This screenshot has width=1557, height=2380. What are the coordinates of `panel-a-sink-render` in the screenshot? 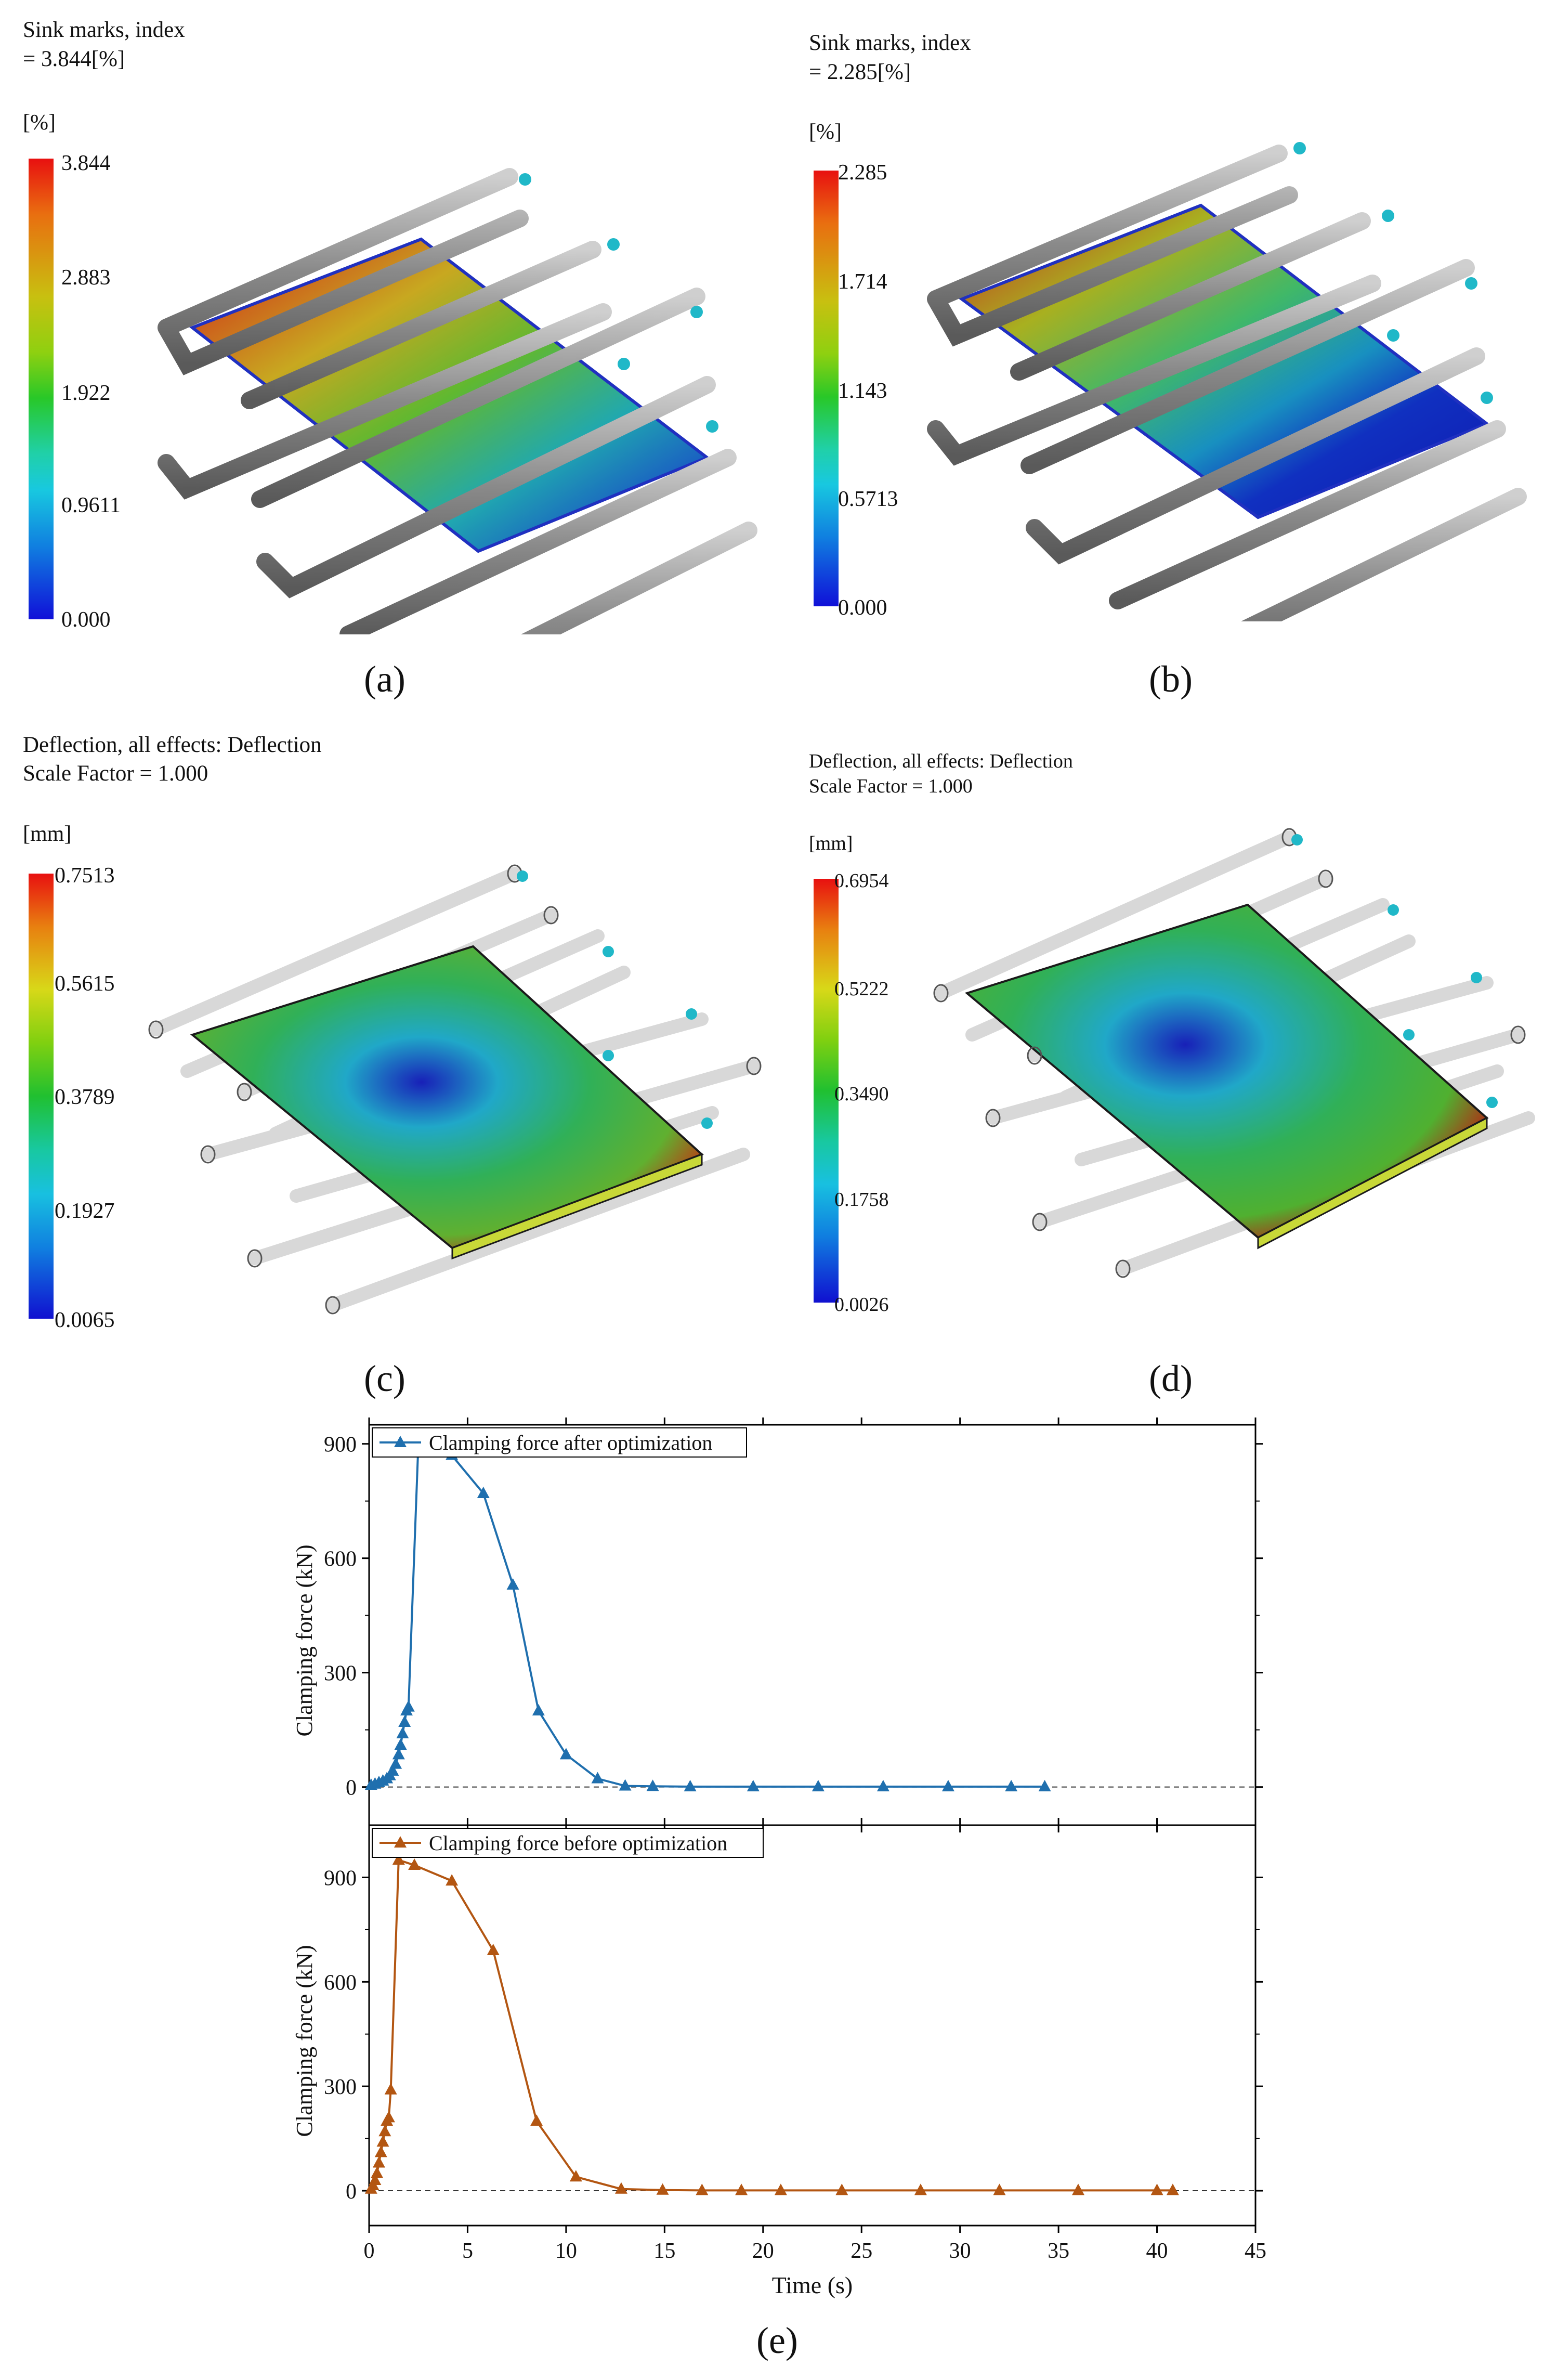 It's located at (457, 401).